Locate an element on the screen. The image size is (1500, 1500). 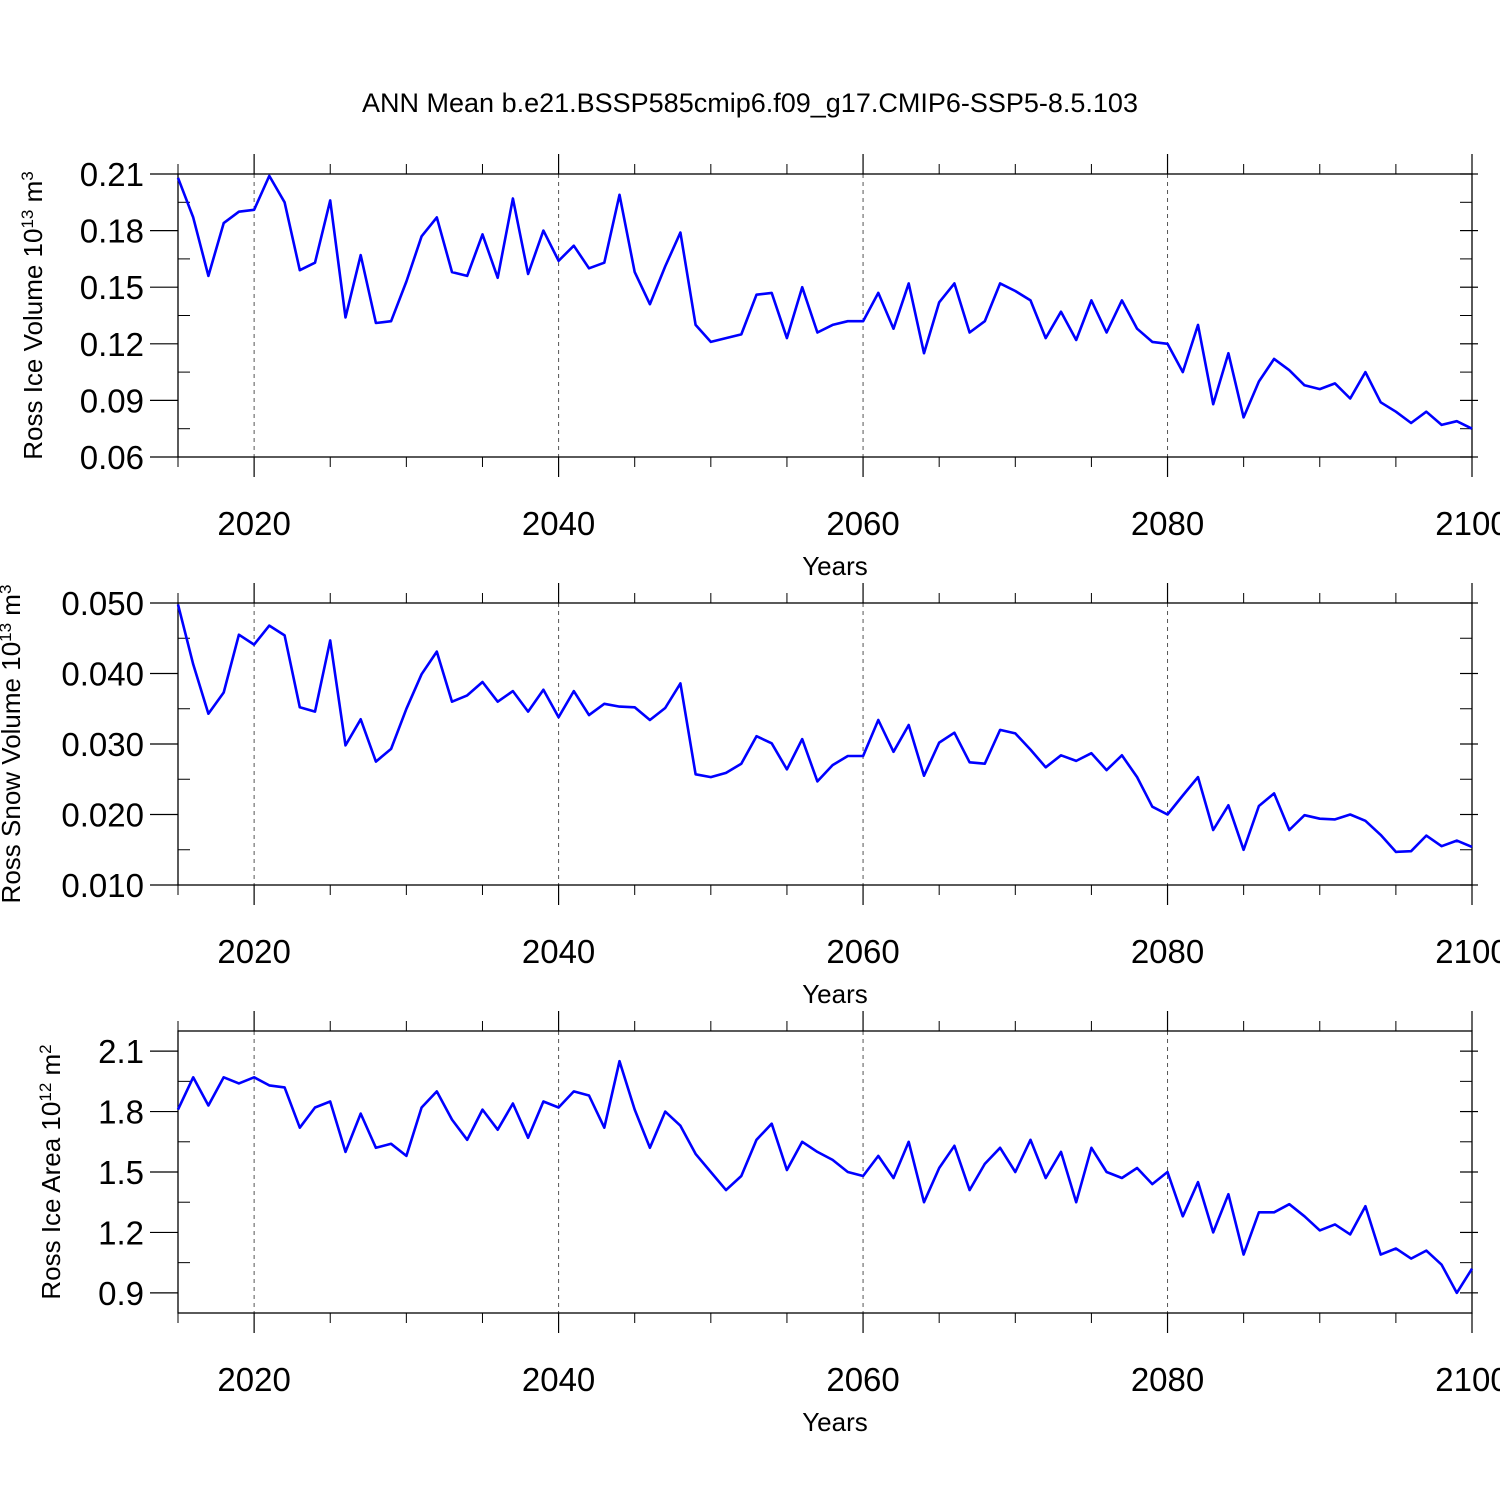
y-tick-label: 0.050 is located at coordinates (102, 603).